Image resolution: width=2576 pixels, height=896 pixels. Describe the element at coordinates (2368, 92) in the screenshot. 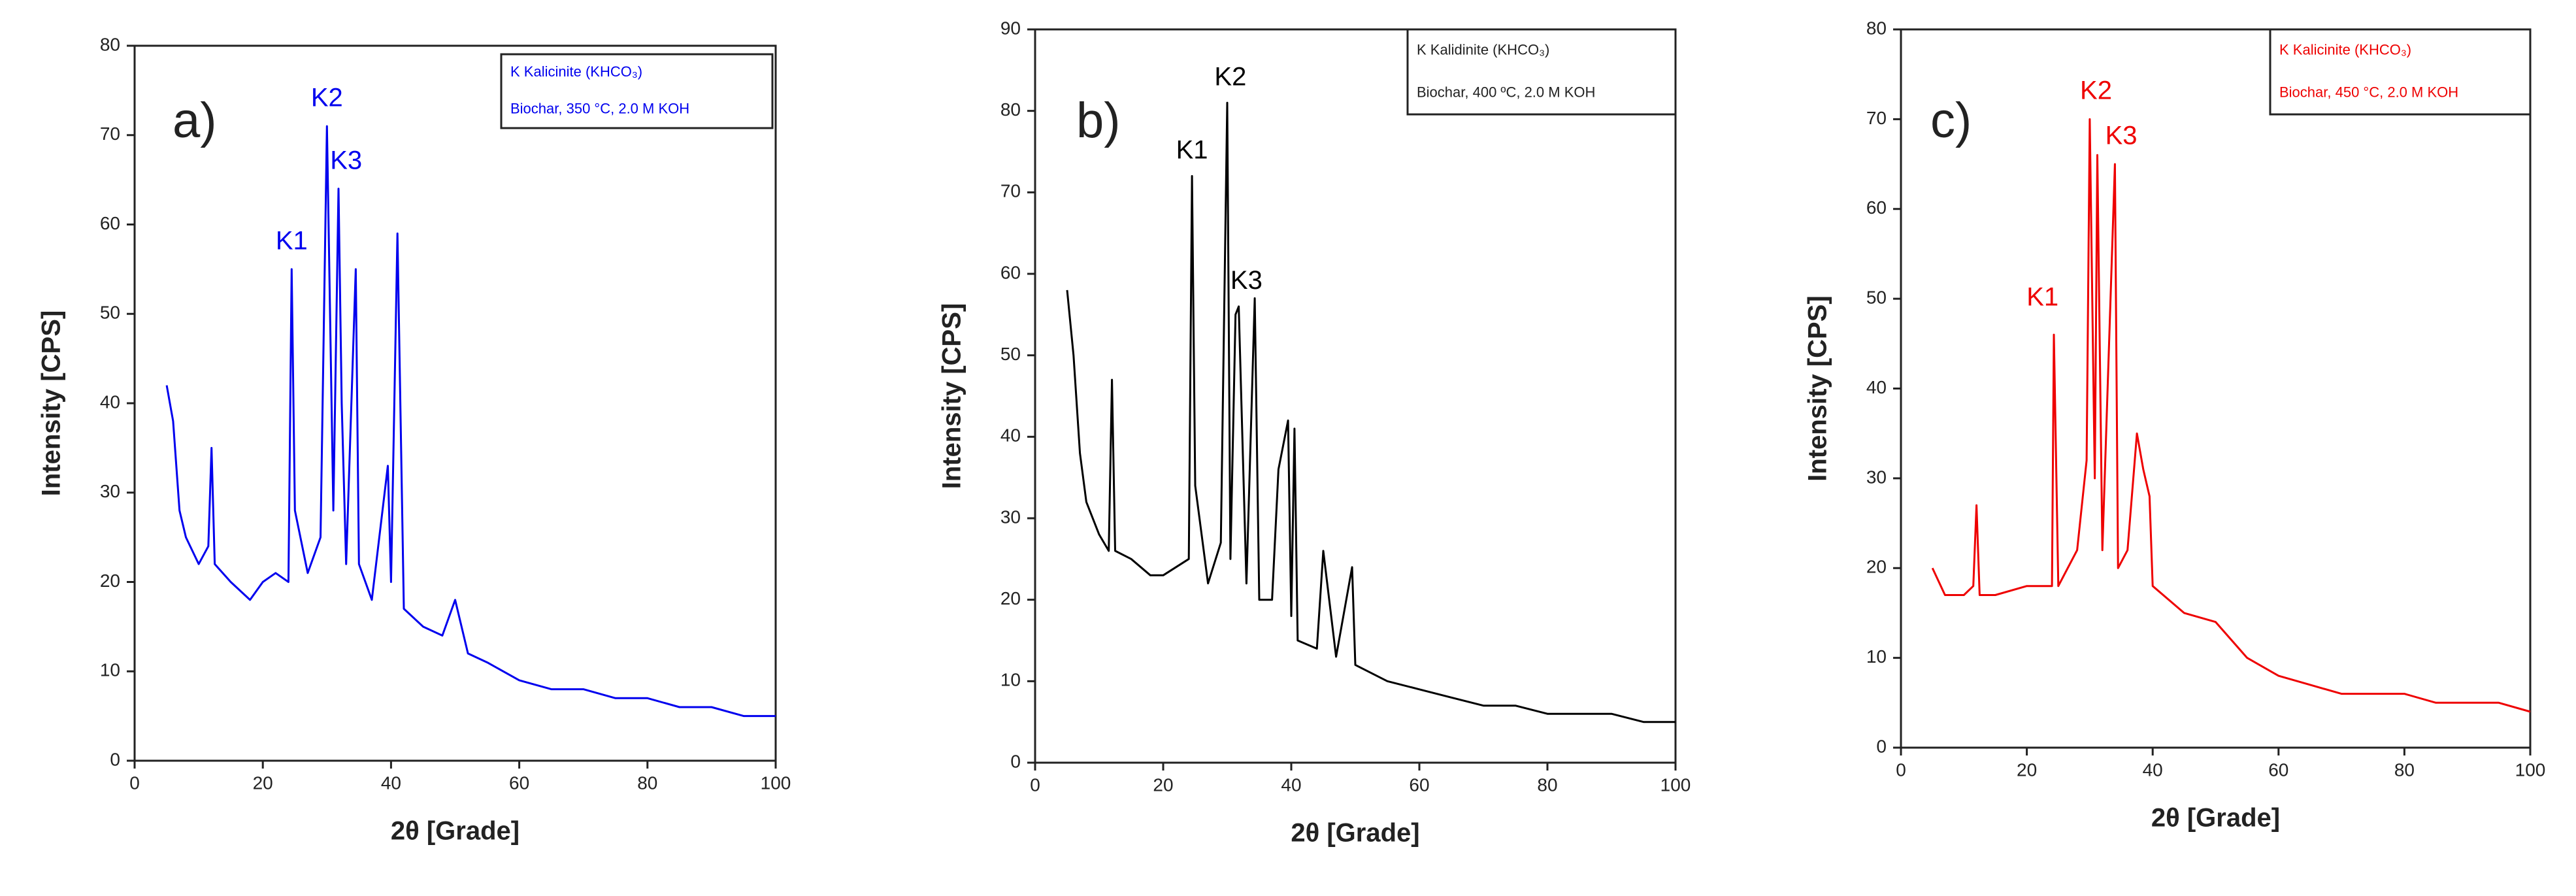

I see `legend-text: Biochar, 450 °C, 2.0 M KOH` at that location.